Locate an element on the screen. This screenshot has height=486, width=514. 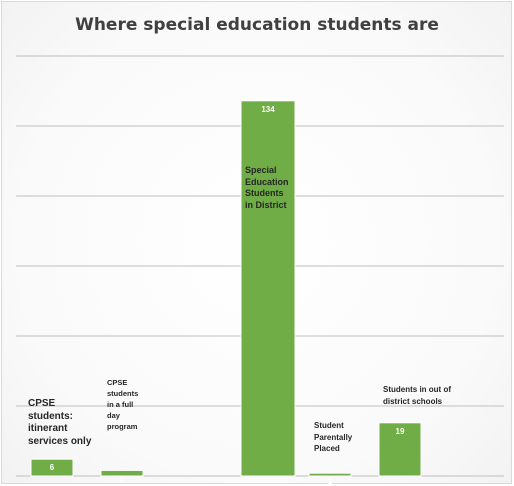
category-label-parentally-placed: Student Parentally Placed is located at coordinates (333, 437).